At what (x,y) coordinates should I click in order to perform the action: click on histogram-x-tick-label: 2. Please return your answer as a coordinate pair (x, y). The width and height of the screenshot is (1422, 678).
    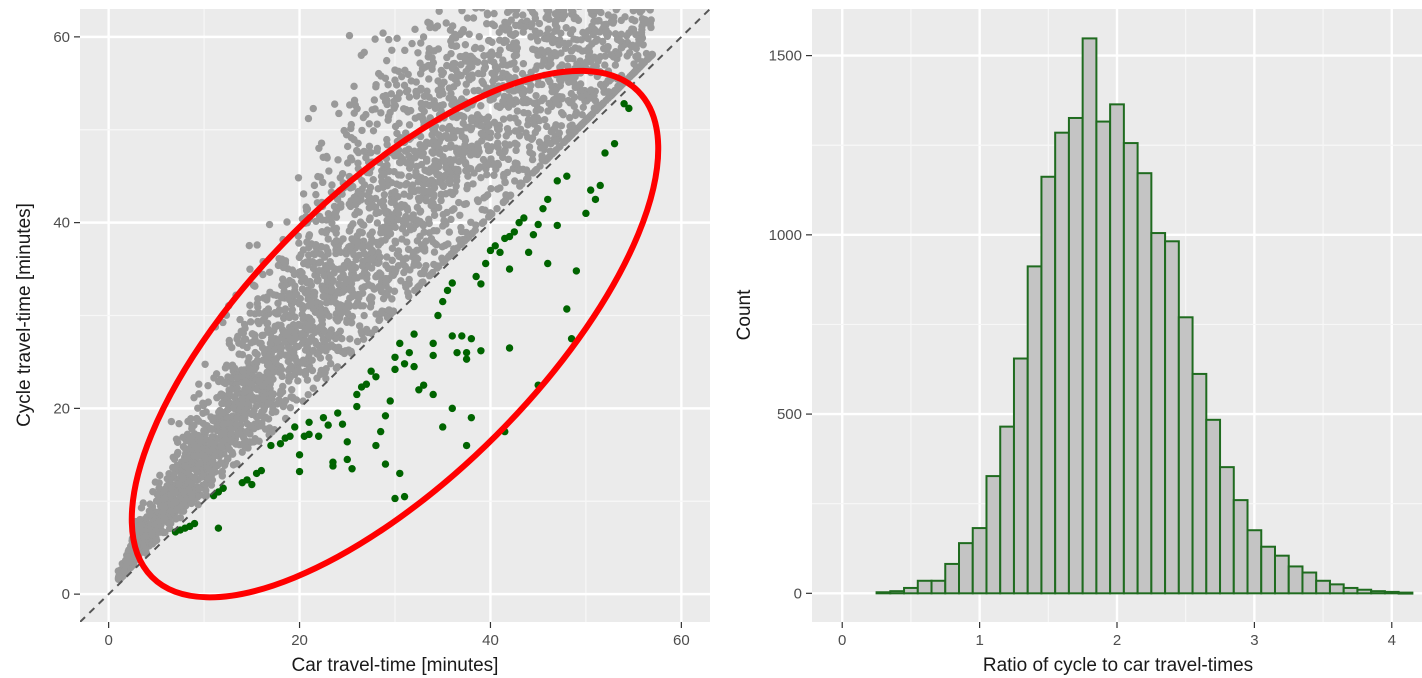
    Looking at the image, I should click on (1117, 640).